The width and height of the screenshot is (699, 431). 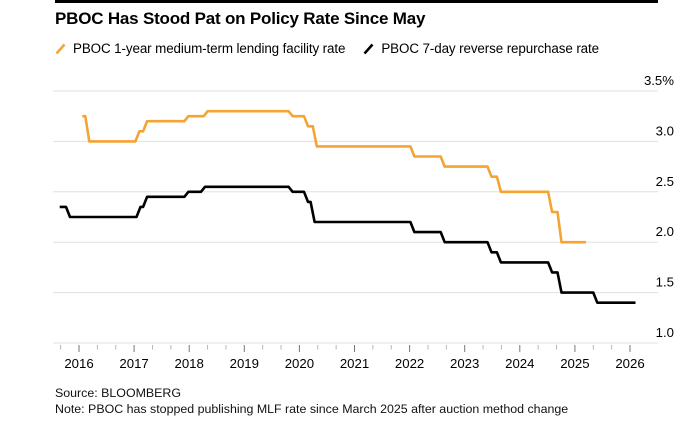 I want to click on x-axis-label: 2026, so click(x=629, y=363).